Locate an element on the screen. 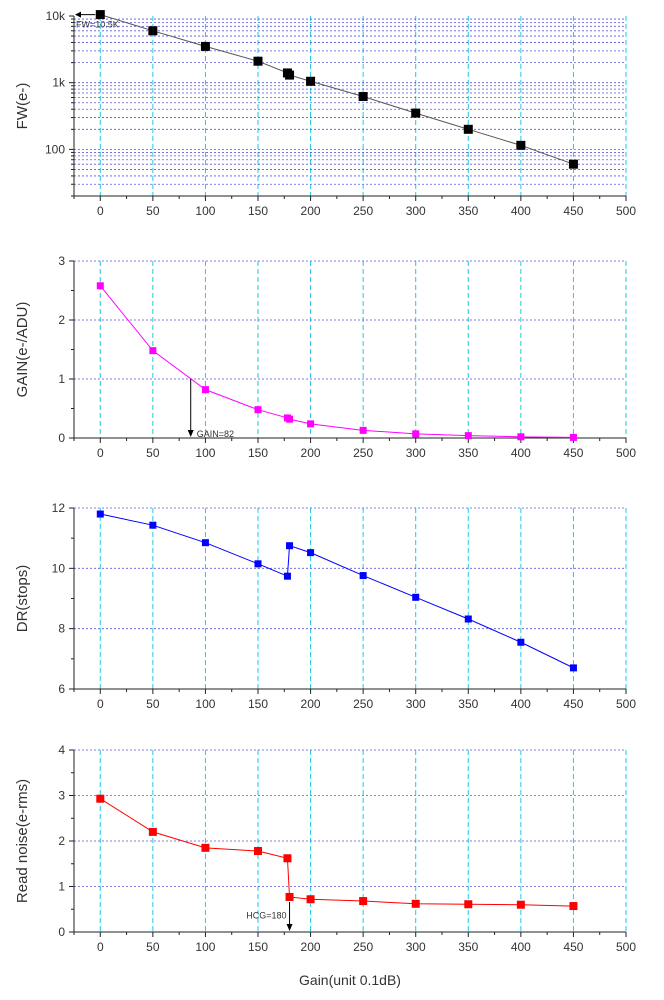 The image size is (664, 1000). y-tick-label: 12 is located at coordinates (59, 508).